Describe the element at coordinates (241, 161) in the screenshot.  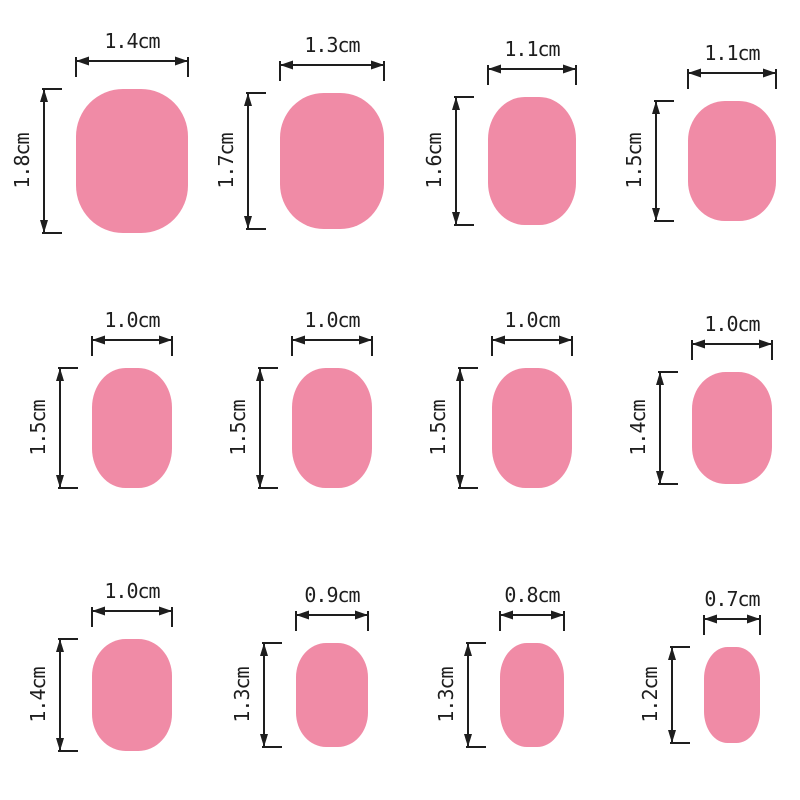
I see `height-dimension: 1.7cm` at that location.